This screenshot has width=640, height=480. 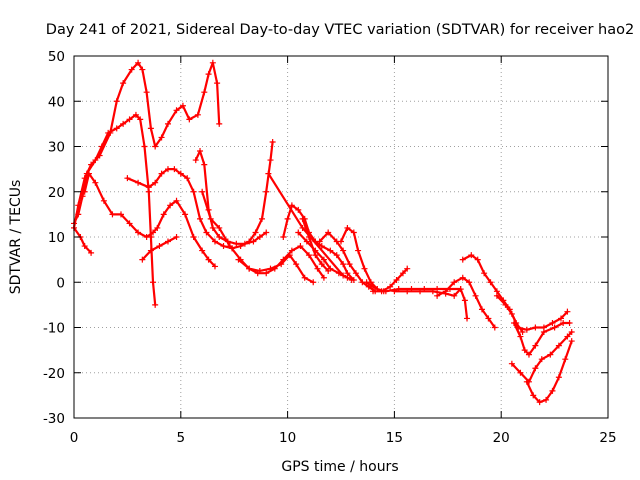 I want to click on x-tick-label: 25, so click(x=607, y=438).